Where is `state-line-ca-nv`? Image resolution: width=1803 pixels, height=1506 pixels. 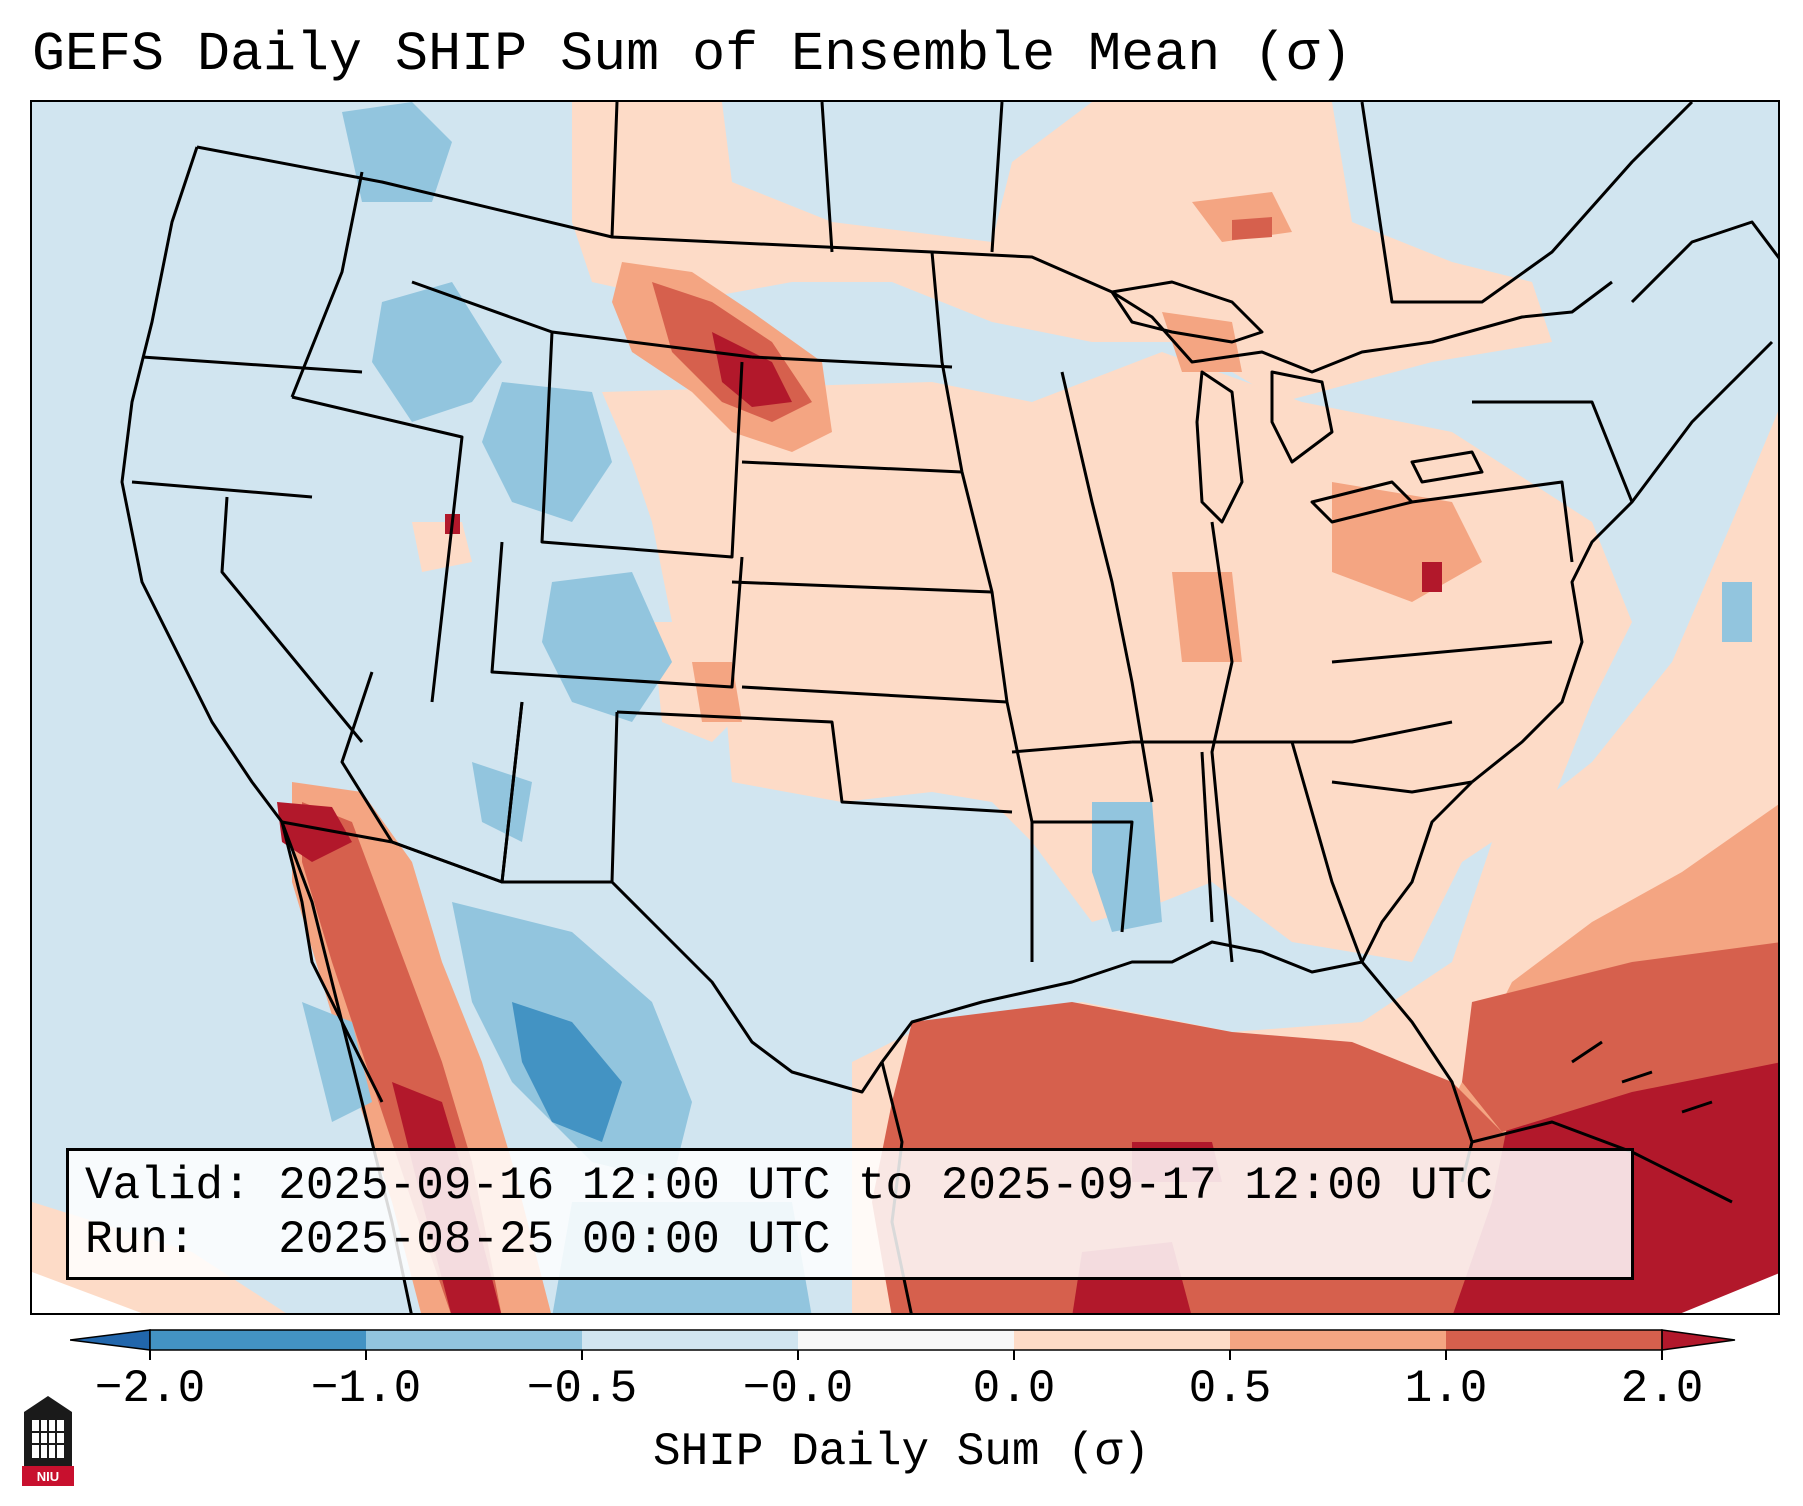 state-line-ca-nv is located at coordinates (292, 619).